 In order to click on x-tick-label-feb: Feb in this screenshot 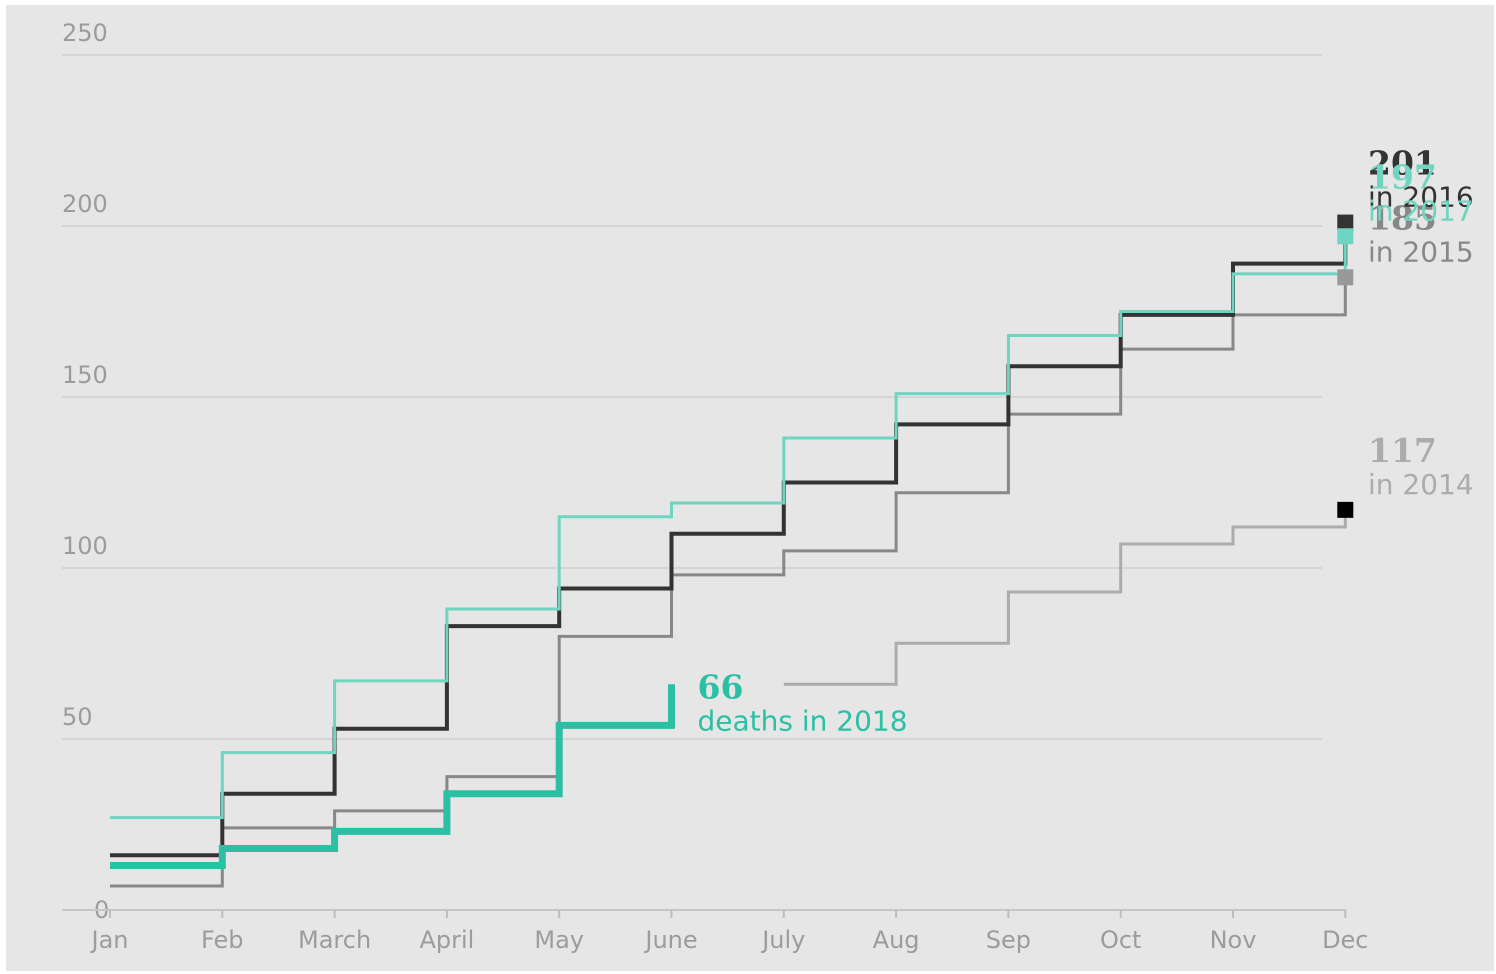, I will do `click(222, 940)`.